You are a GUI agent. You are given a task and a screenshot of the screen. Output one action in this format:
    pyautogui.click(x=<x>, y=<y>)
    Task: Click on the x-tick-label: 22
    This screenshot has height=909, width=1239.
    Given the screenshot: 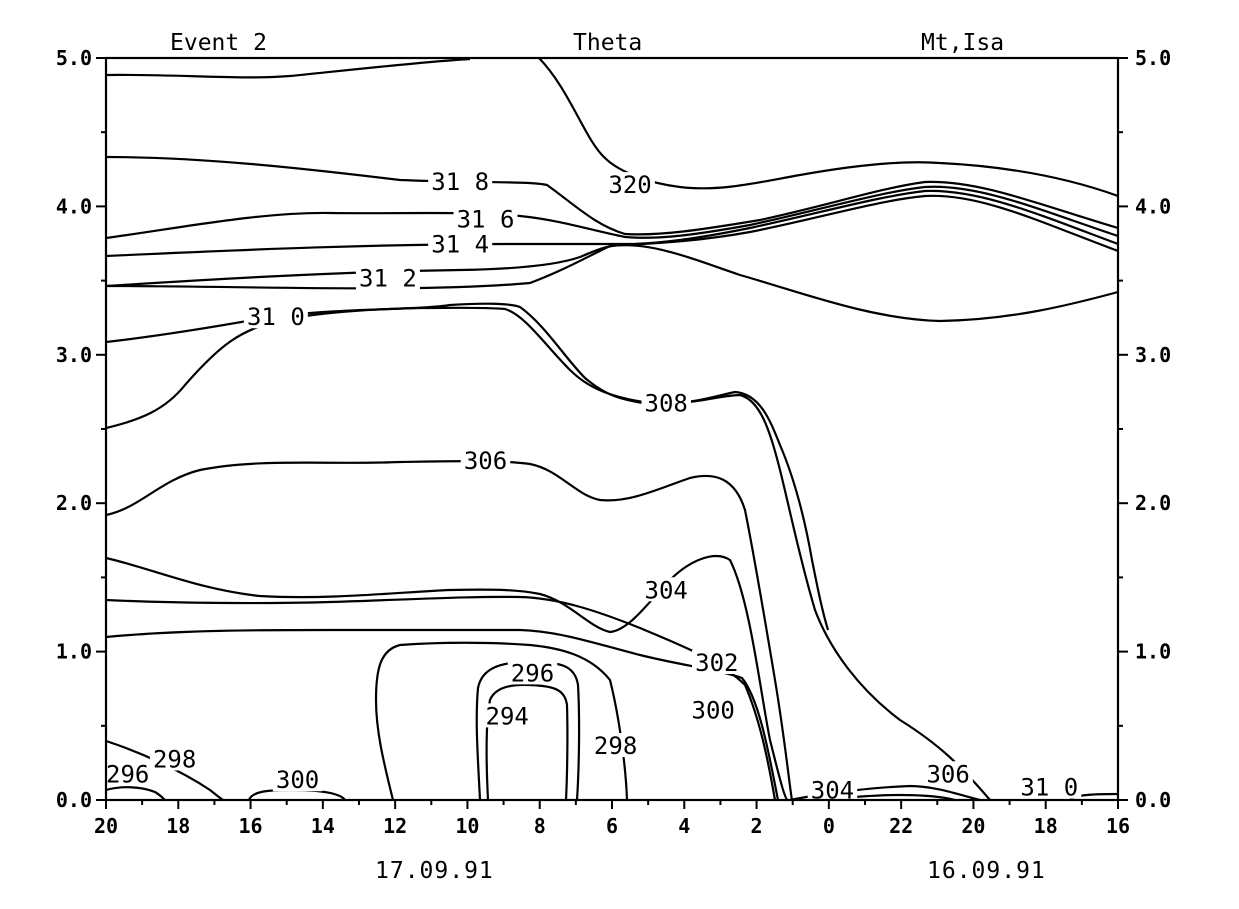 What is the action you would take?
    pyautogui.click(x=901, y=826)
    